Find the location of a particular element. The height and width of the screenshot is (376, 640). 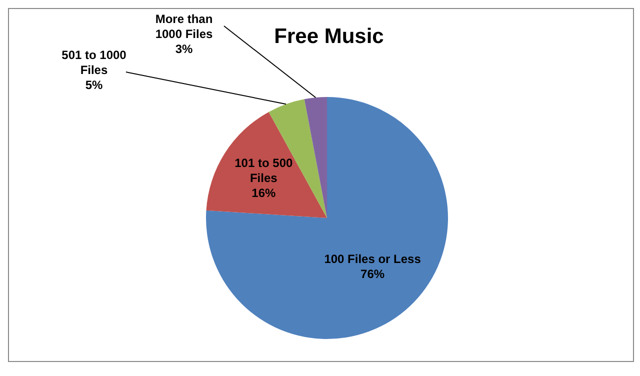

slice-label: 101 to 500 Files is located at coordinates (263, 170).